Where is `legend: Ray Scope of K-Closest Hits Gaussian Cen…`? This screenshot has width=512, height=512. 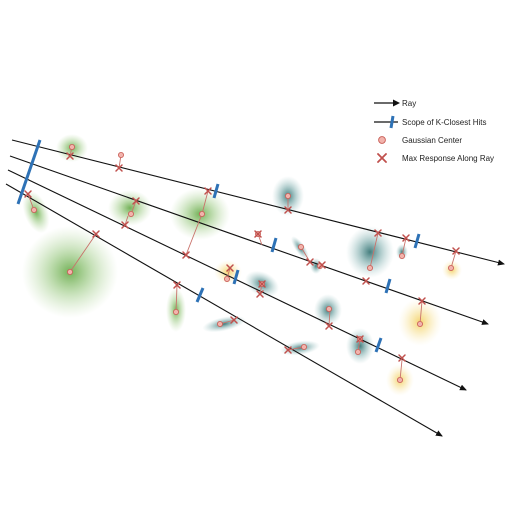
legend: Ray Scope of K-Closest Hits Gaussian Cen… is located at coordinates (440, 130).